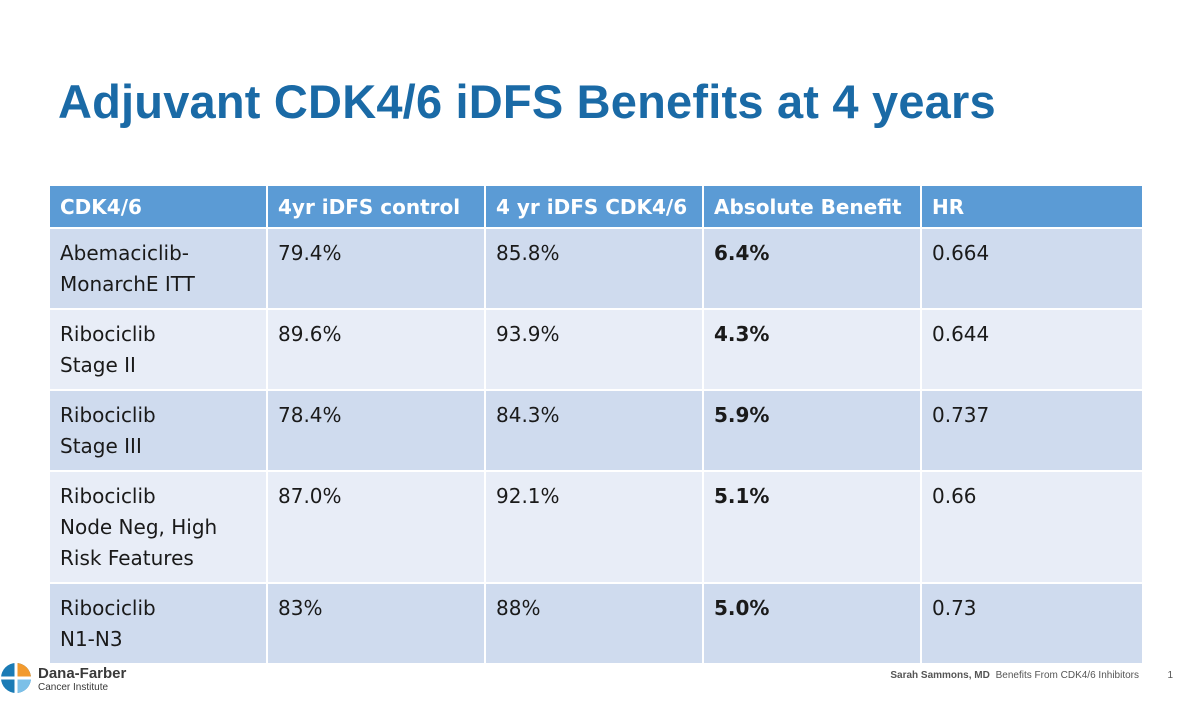  I want to click on cdk-cell: 84.3%, so click(594, 431).